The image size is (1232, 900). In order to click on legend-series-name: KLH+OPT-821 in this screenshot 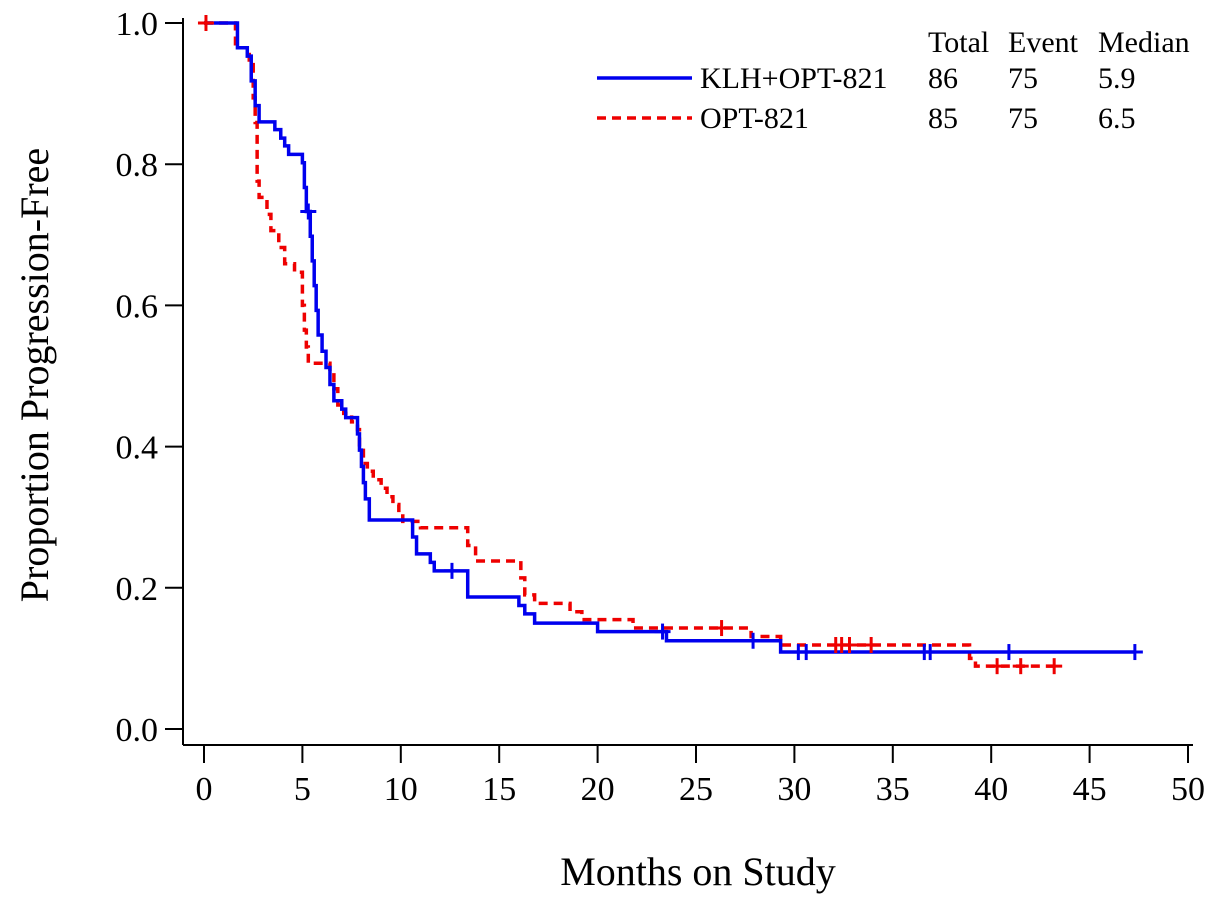, I will do `click(794, 78)`.